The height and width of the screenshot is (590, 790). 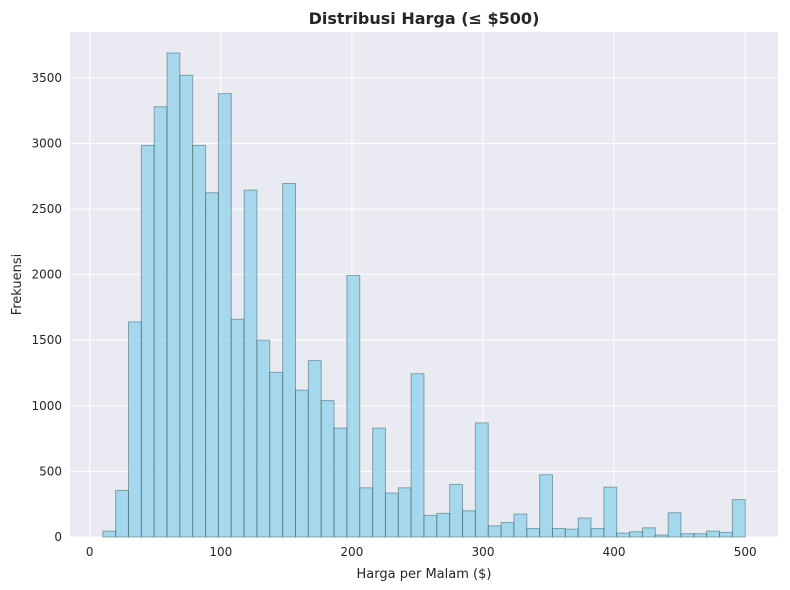 I want to click on y-tick-label: 3000, so click(x=46, y=143).